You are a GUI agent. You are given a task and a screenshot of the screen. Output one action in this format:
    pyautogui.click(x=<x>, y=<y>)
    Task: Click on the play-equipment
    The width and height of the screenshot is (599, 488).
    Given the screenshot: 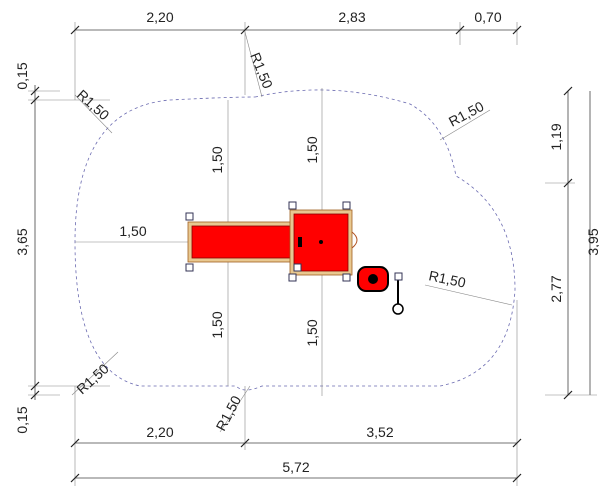 What is the action you would take?
    pyautogui.click(x=294, y=258)
    